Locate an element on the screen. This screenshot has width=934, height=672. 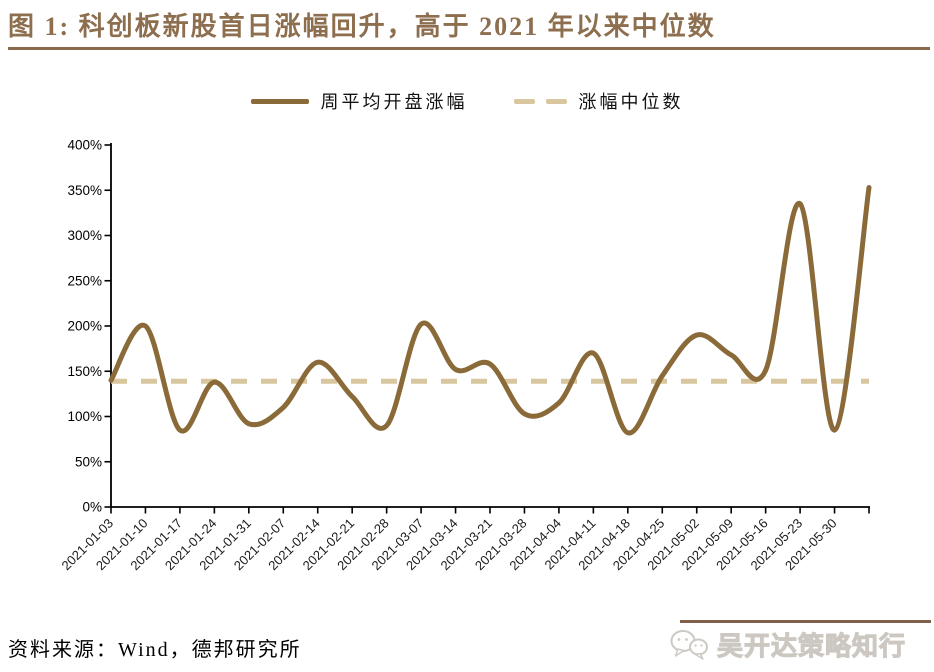
y-axis-label: 300% is located at coordinates (84, 235).